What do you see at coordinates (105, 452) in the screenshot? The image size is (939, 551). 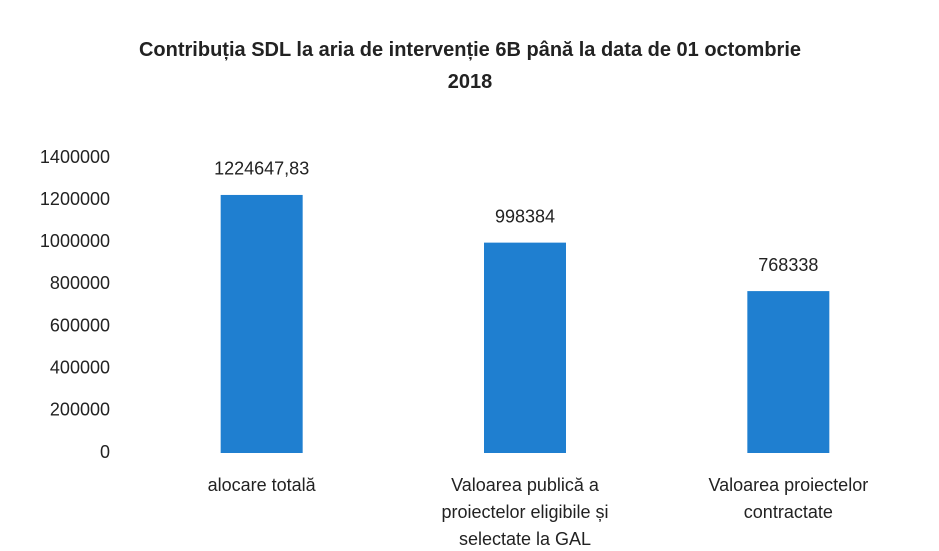 I see `y-tick-label: 0` at bounding box center [105, 452].